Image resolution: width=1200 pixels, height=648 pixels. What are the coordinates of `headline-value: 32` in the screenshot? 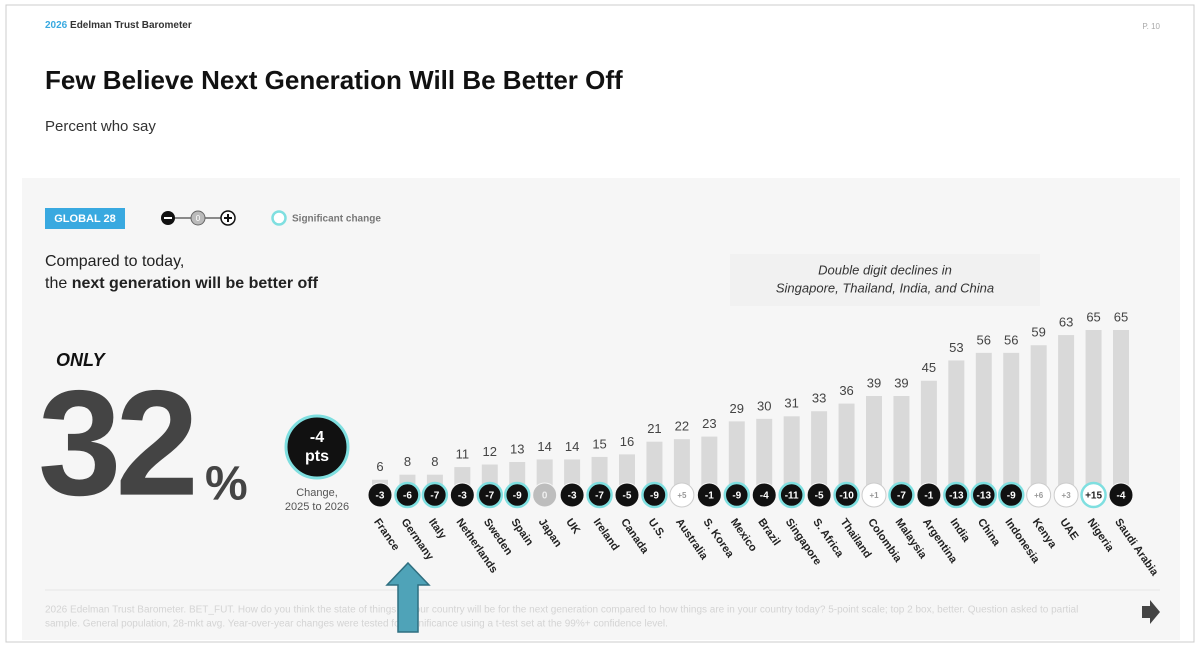 It's located at (115, 443).